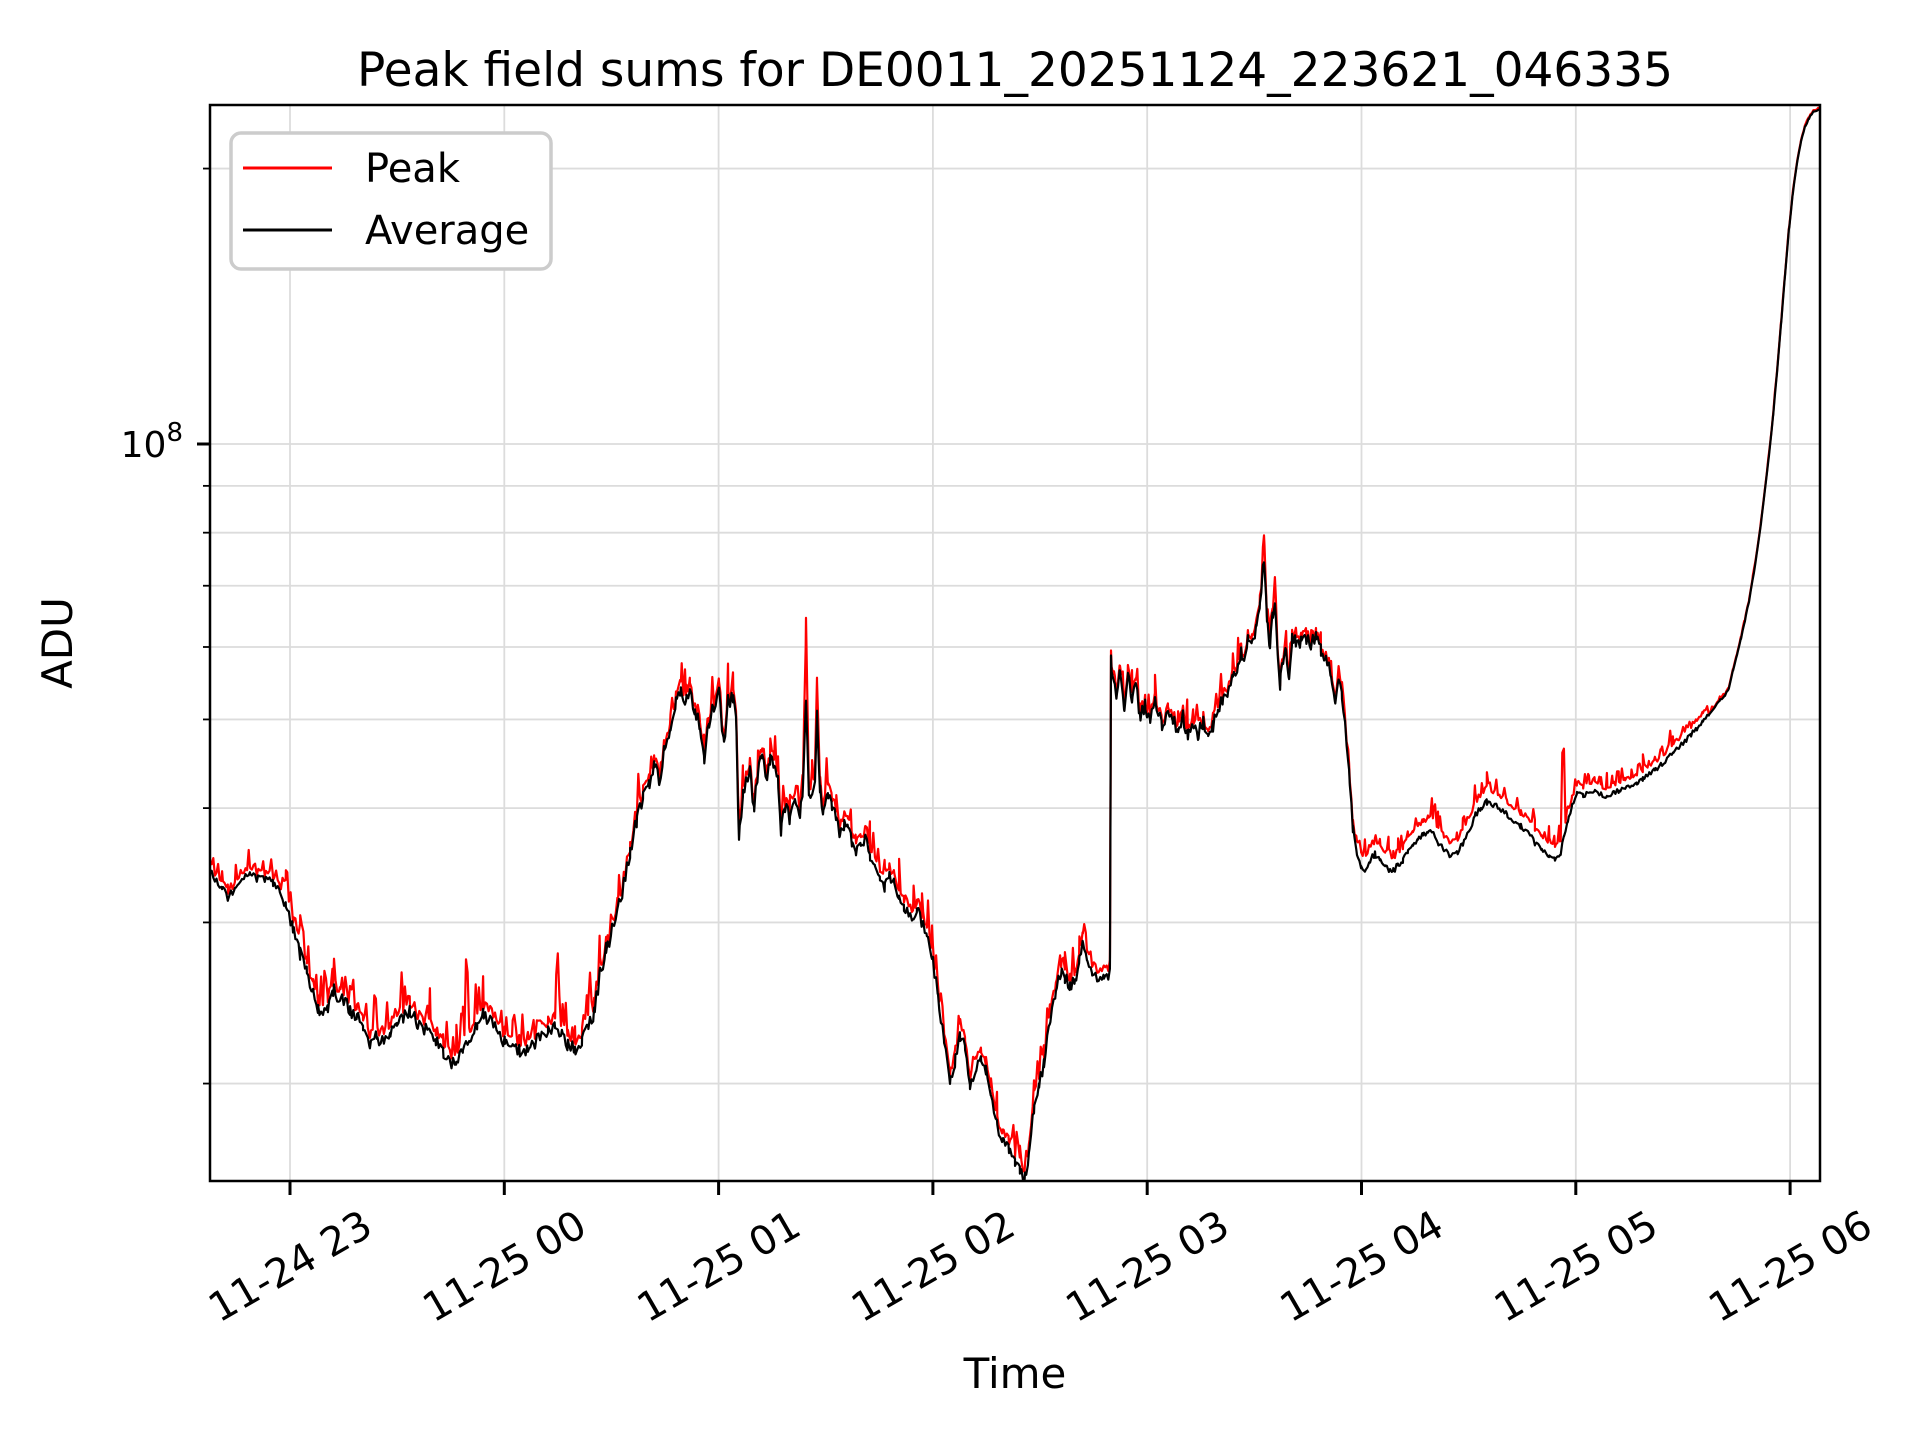 This screenshot has height=1440, width=1920. I want to click on legend-label-peak: Peak, so click(413, 169).